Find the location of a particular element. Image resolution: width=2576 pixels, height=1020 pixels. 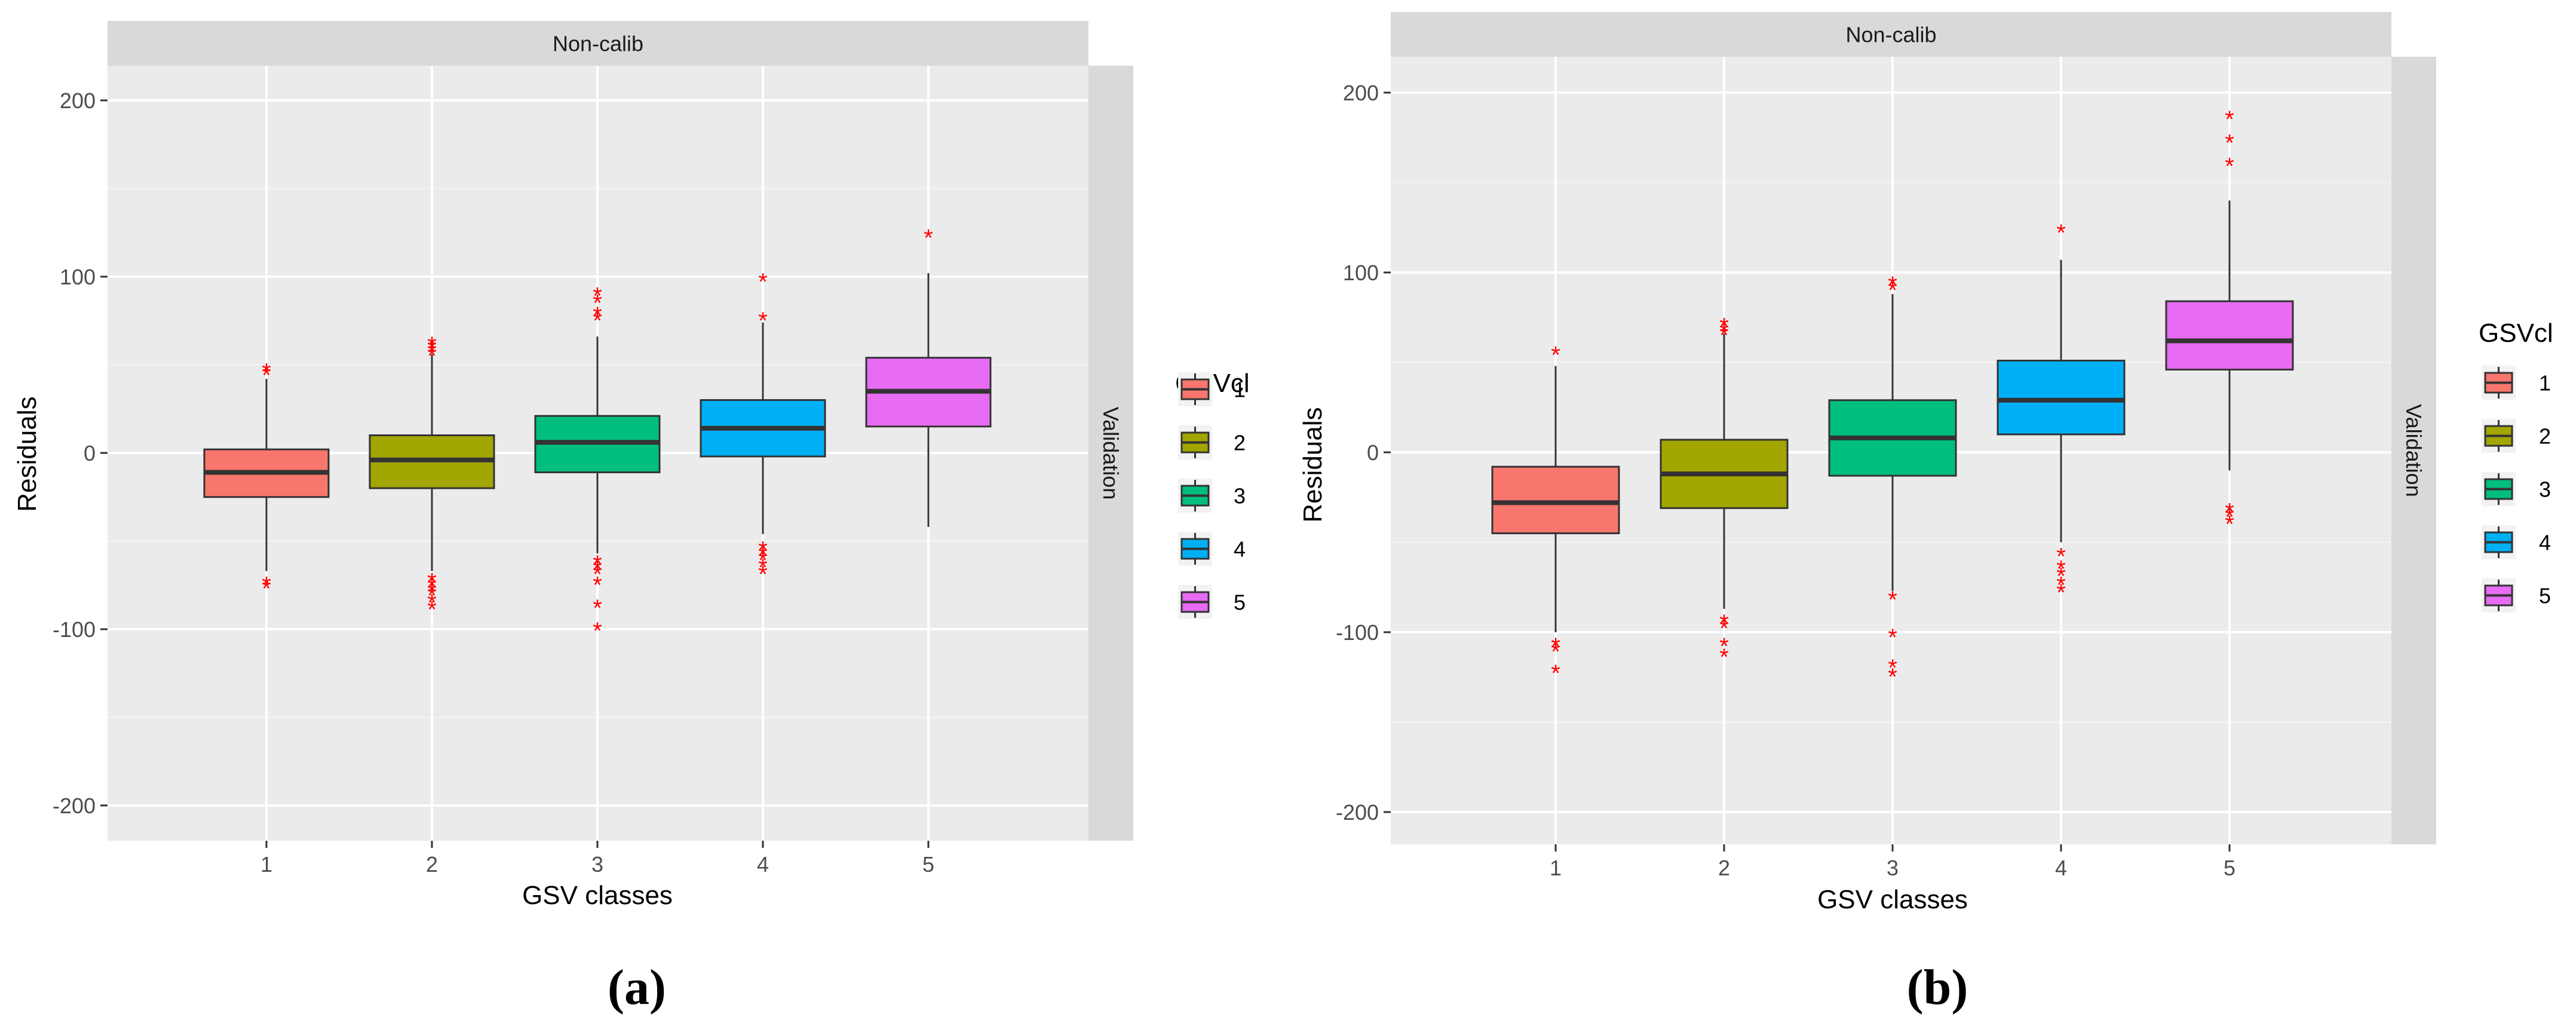

box-5: * is located at coordinates (928, 376).